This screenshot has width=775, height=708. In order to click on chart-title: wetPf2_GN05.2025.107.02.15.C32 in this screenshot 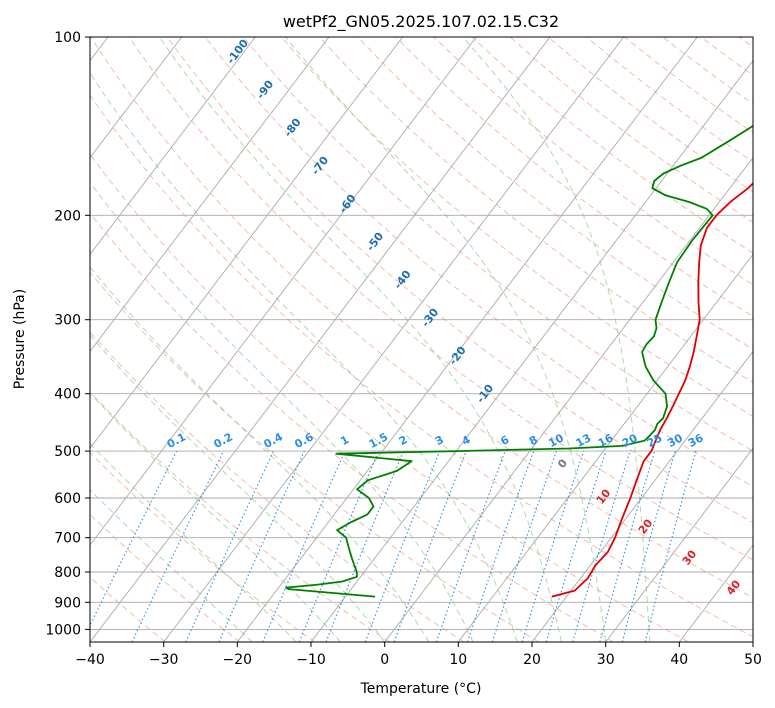, I will do `click(421, 22)`.